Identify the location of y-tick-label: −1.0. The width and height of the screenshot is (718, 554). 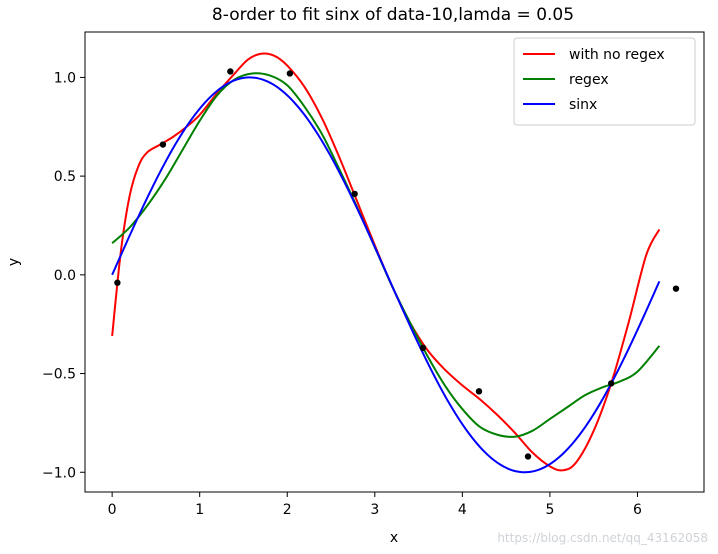
(59, 473).